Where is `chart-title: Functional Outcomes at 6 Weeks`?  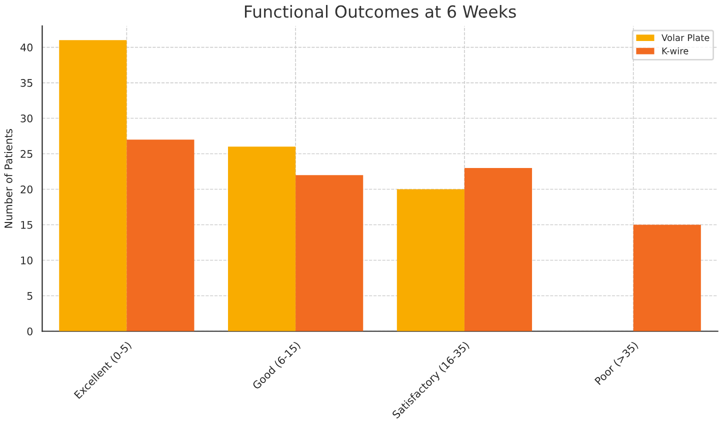 chart-title: Functional Outcomes at 6 Weeks is located at coordinates (380, 11).